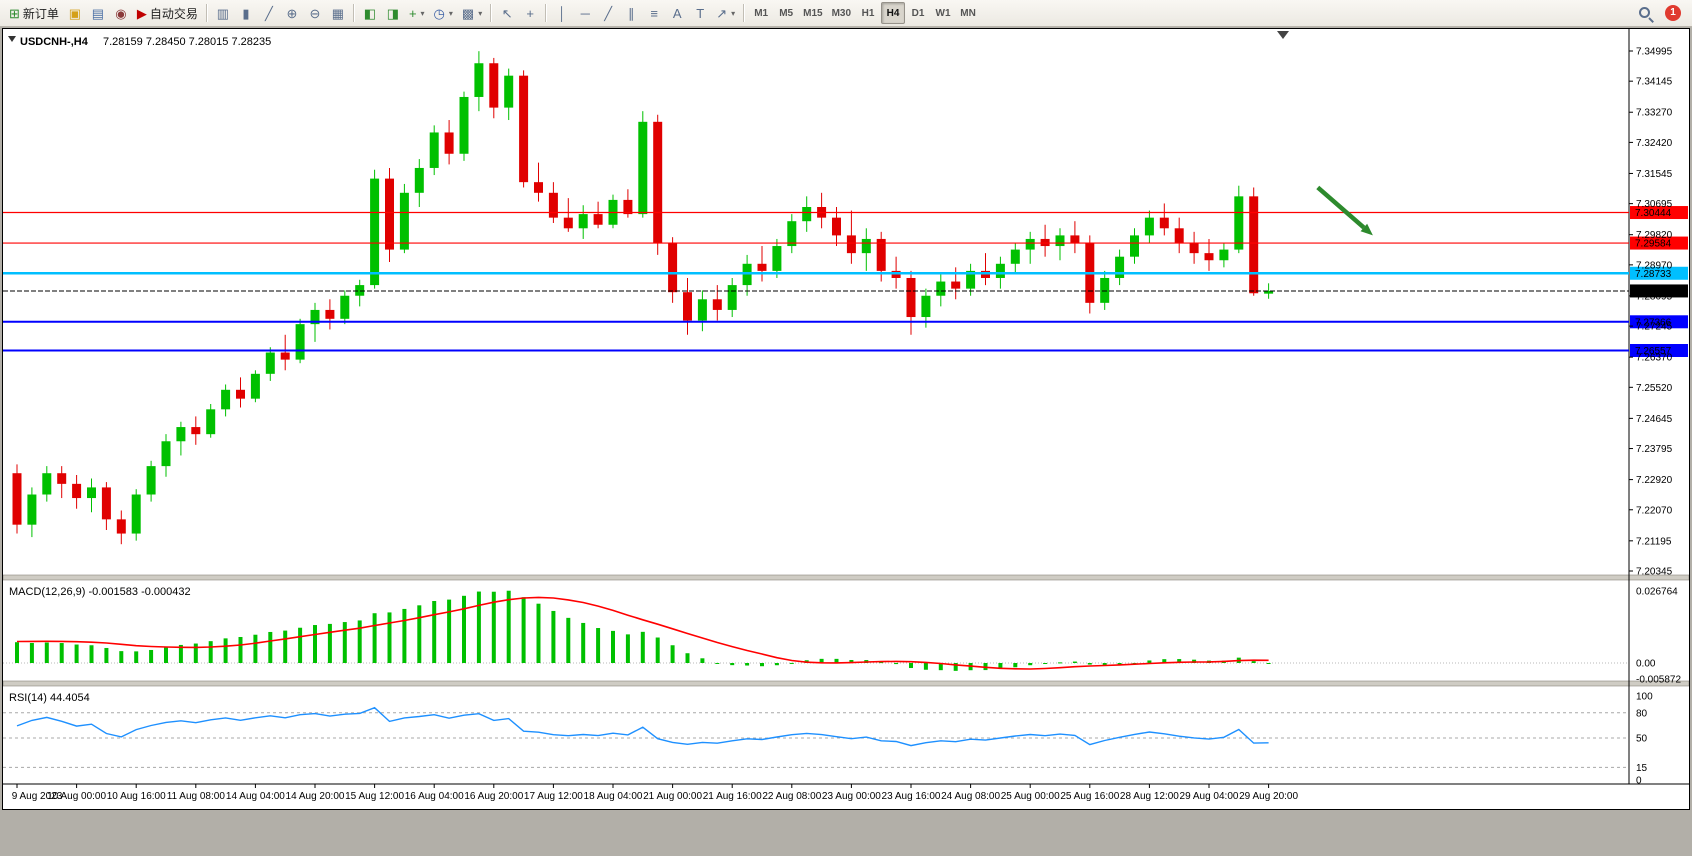 The width and height of the screenshot is (1692, 856). I want to click on bar-chart-icon: ▥, so click(223, 13).